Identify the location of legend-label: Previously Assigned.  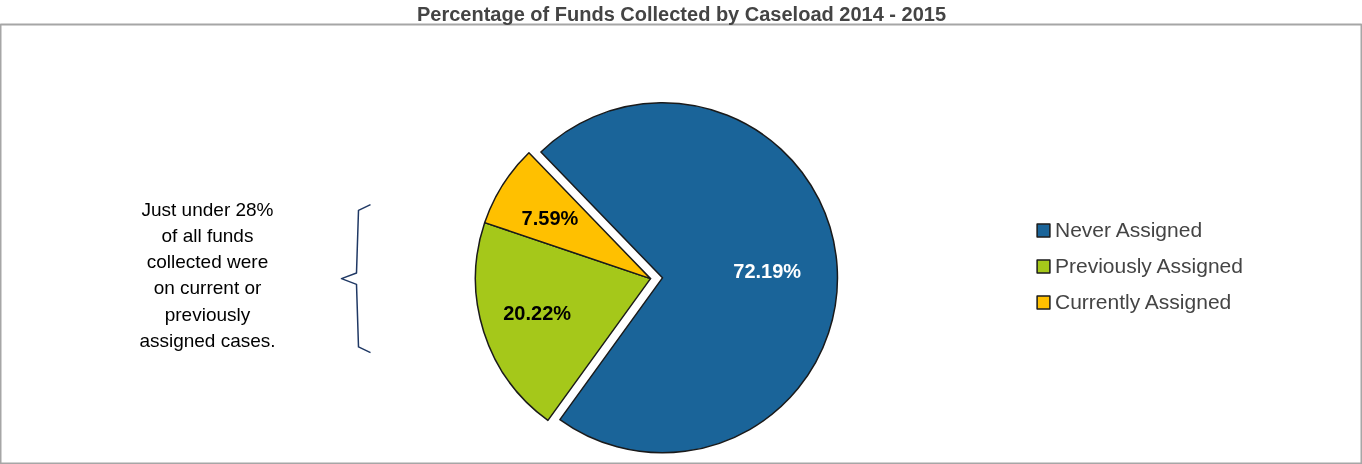
(1149, 266).